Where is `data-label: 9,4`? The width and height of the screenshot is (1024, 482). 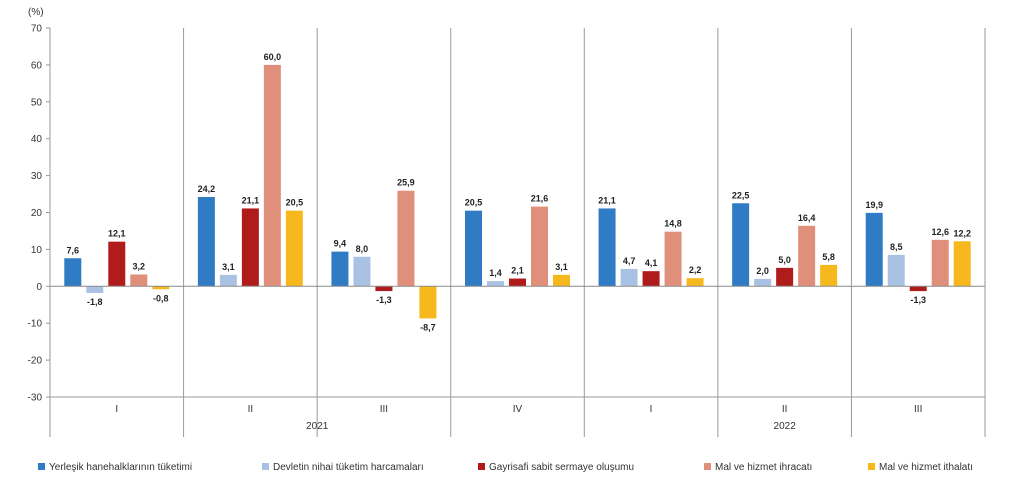 data-label: 9,4 is located at coordinates (340, 244).